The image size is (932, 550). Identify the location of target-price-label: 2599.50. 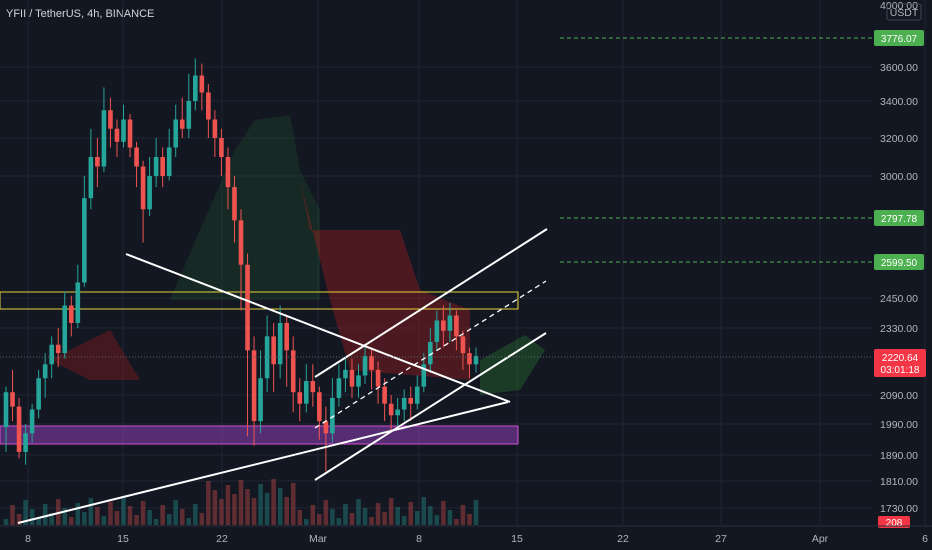
(899, 263).